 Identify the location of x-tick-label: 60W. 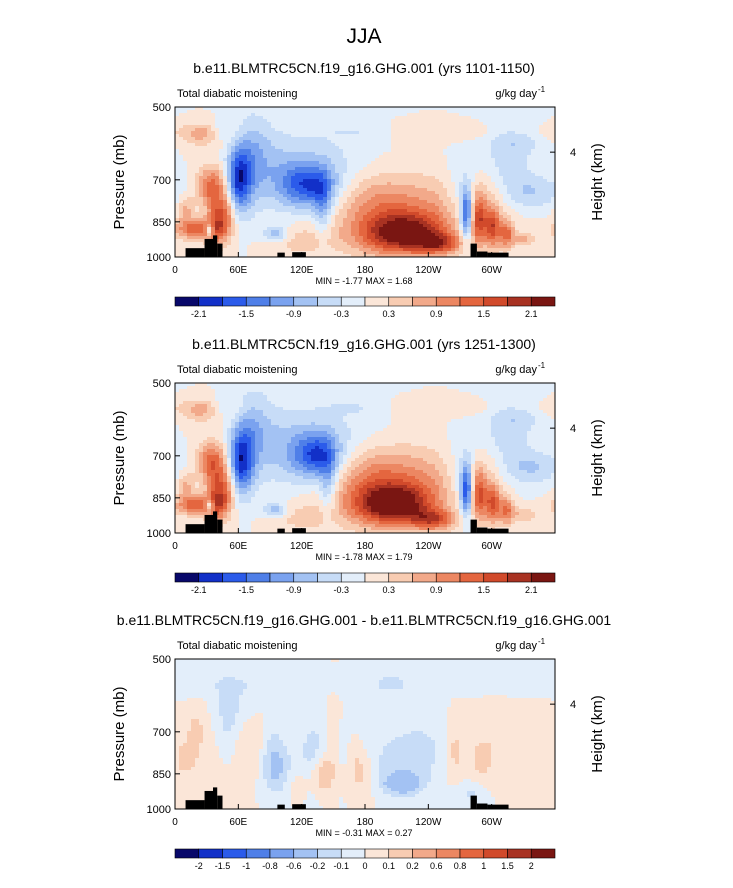
(491, 822).